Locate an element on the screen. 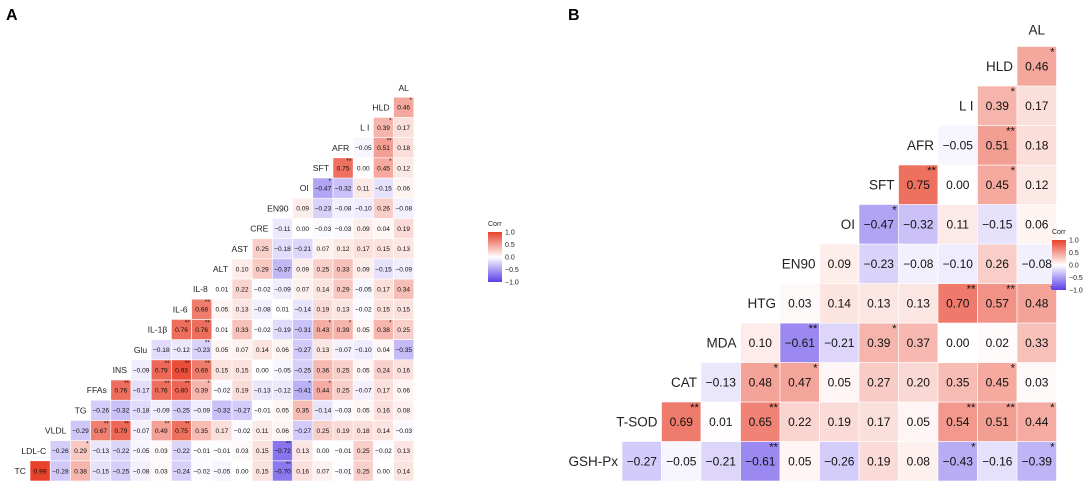 This screenshot has width=1084, height=491. cell-value-label: −0.18 is located at coordinates (161, 350).